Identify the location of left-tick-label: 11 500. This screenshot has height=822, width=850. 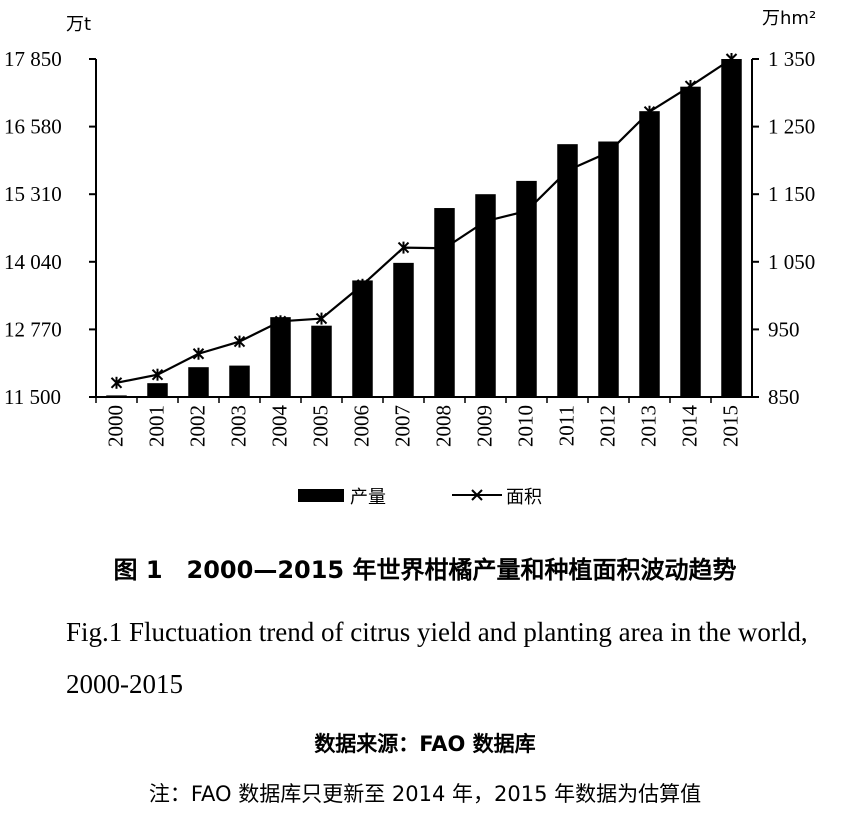
(32, 397).